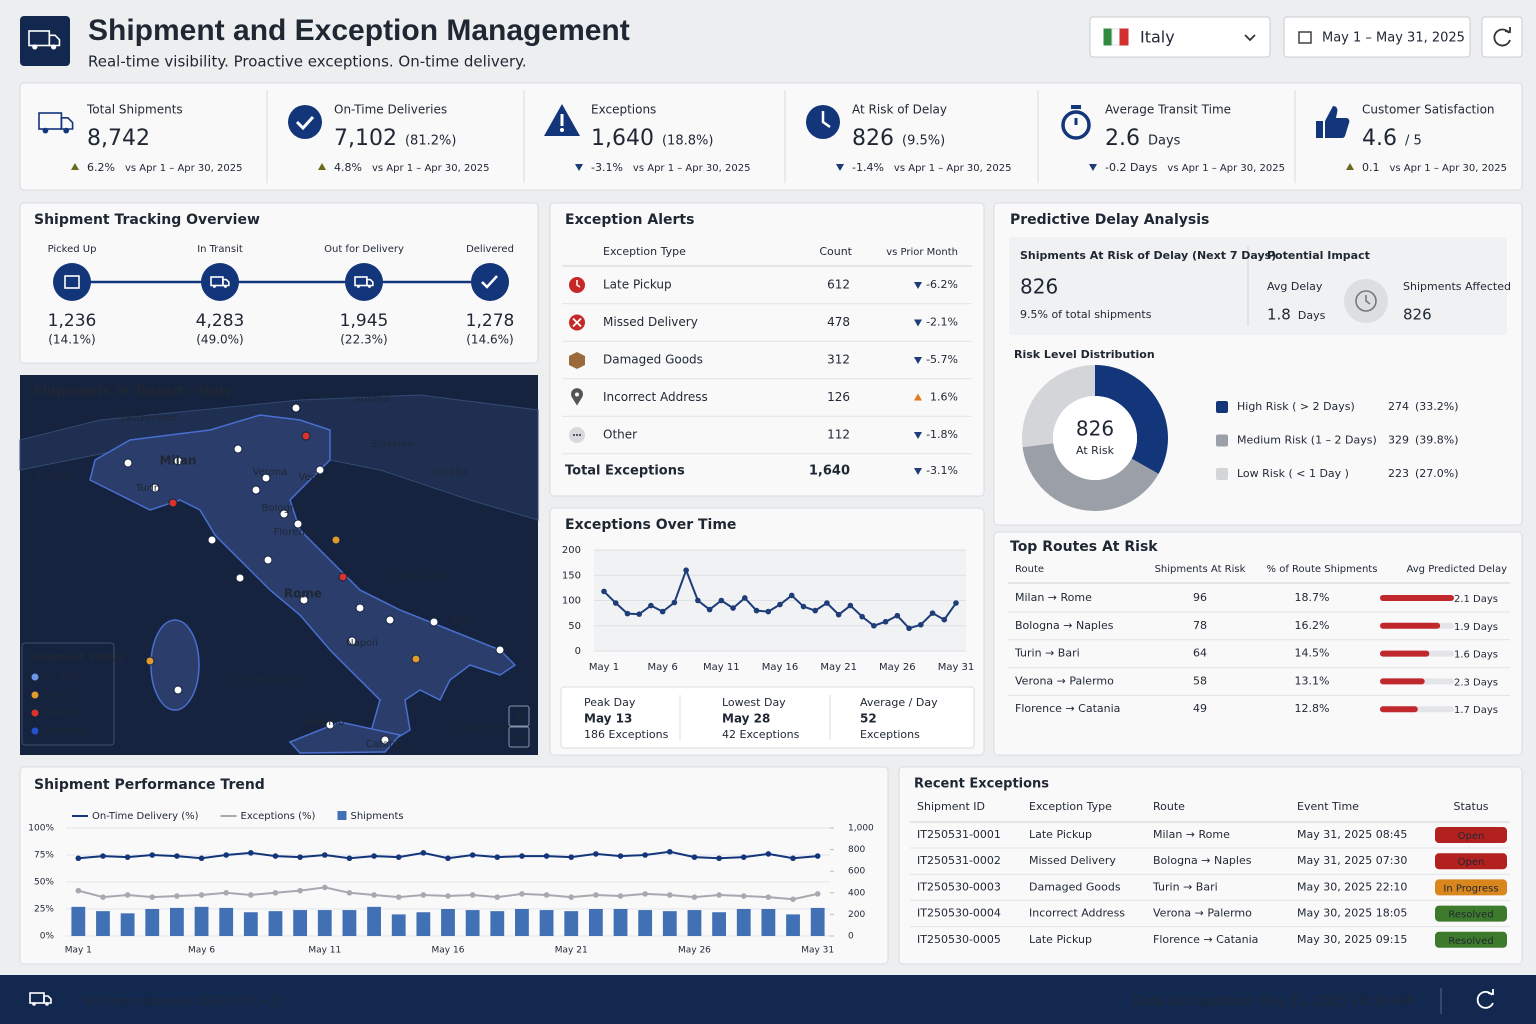 The height and width of the screenshot is (1024, 1536). What do you see at coordinates (1322, 569) in the screenshot?
I see `column-header: % of Route Shipments` at bounding box center [1322, 569].